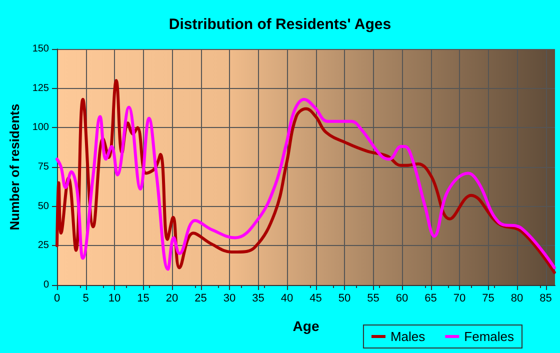  I want to click on x-tick-label: 50, so click(344, 298).